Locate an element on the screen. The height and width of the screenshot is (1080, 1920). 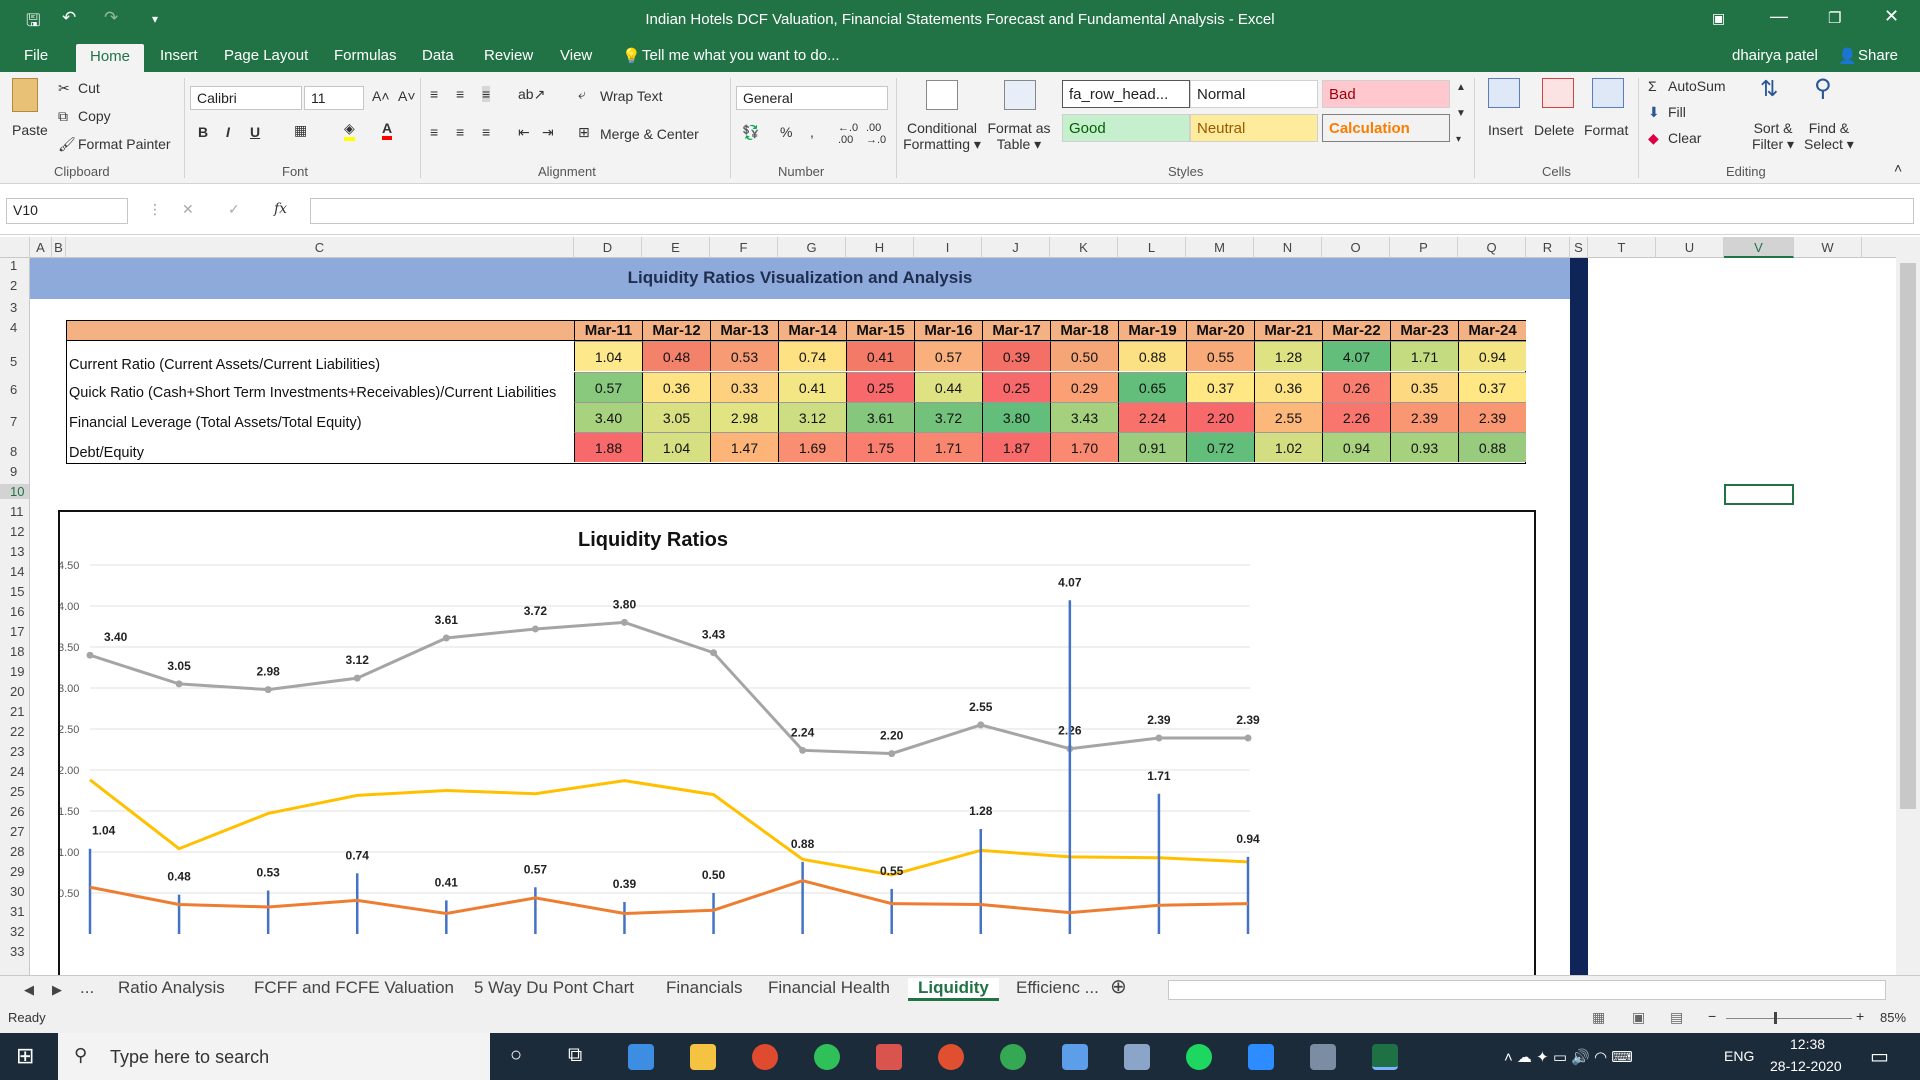
ratio-cell: 0.50 is located at coordinates (1084, 356).